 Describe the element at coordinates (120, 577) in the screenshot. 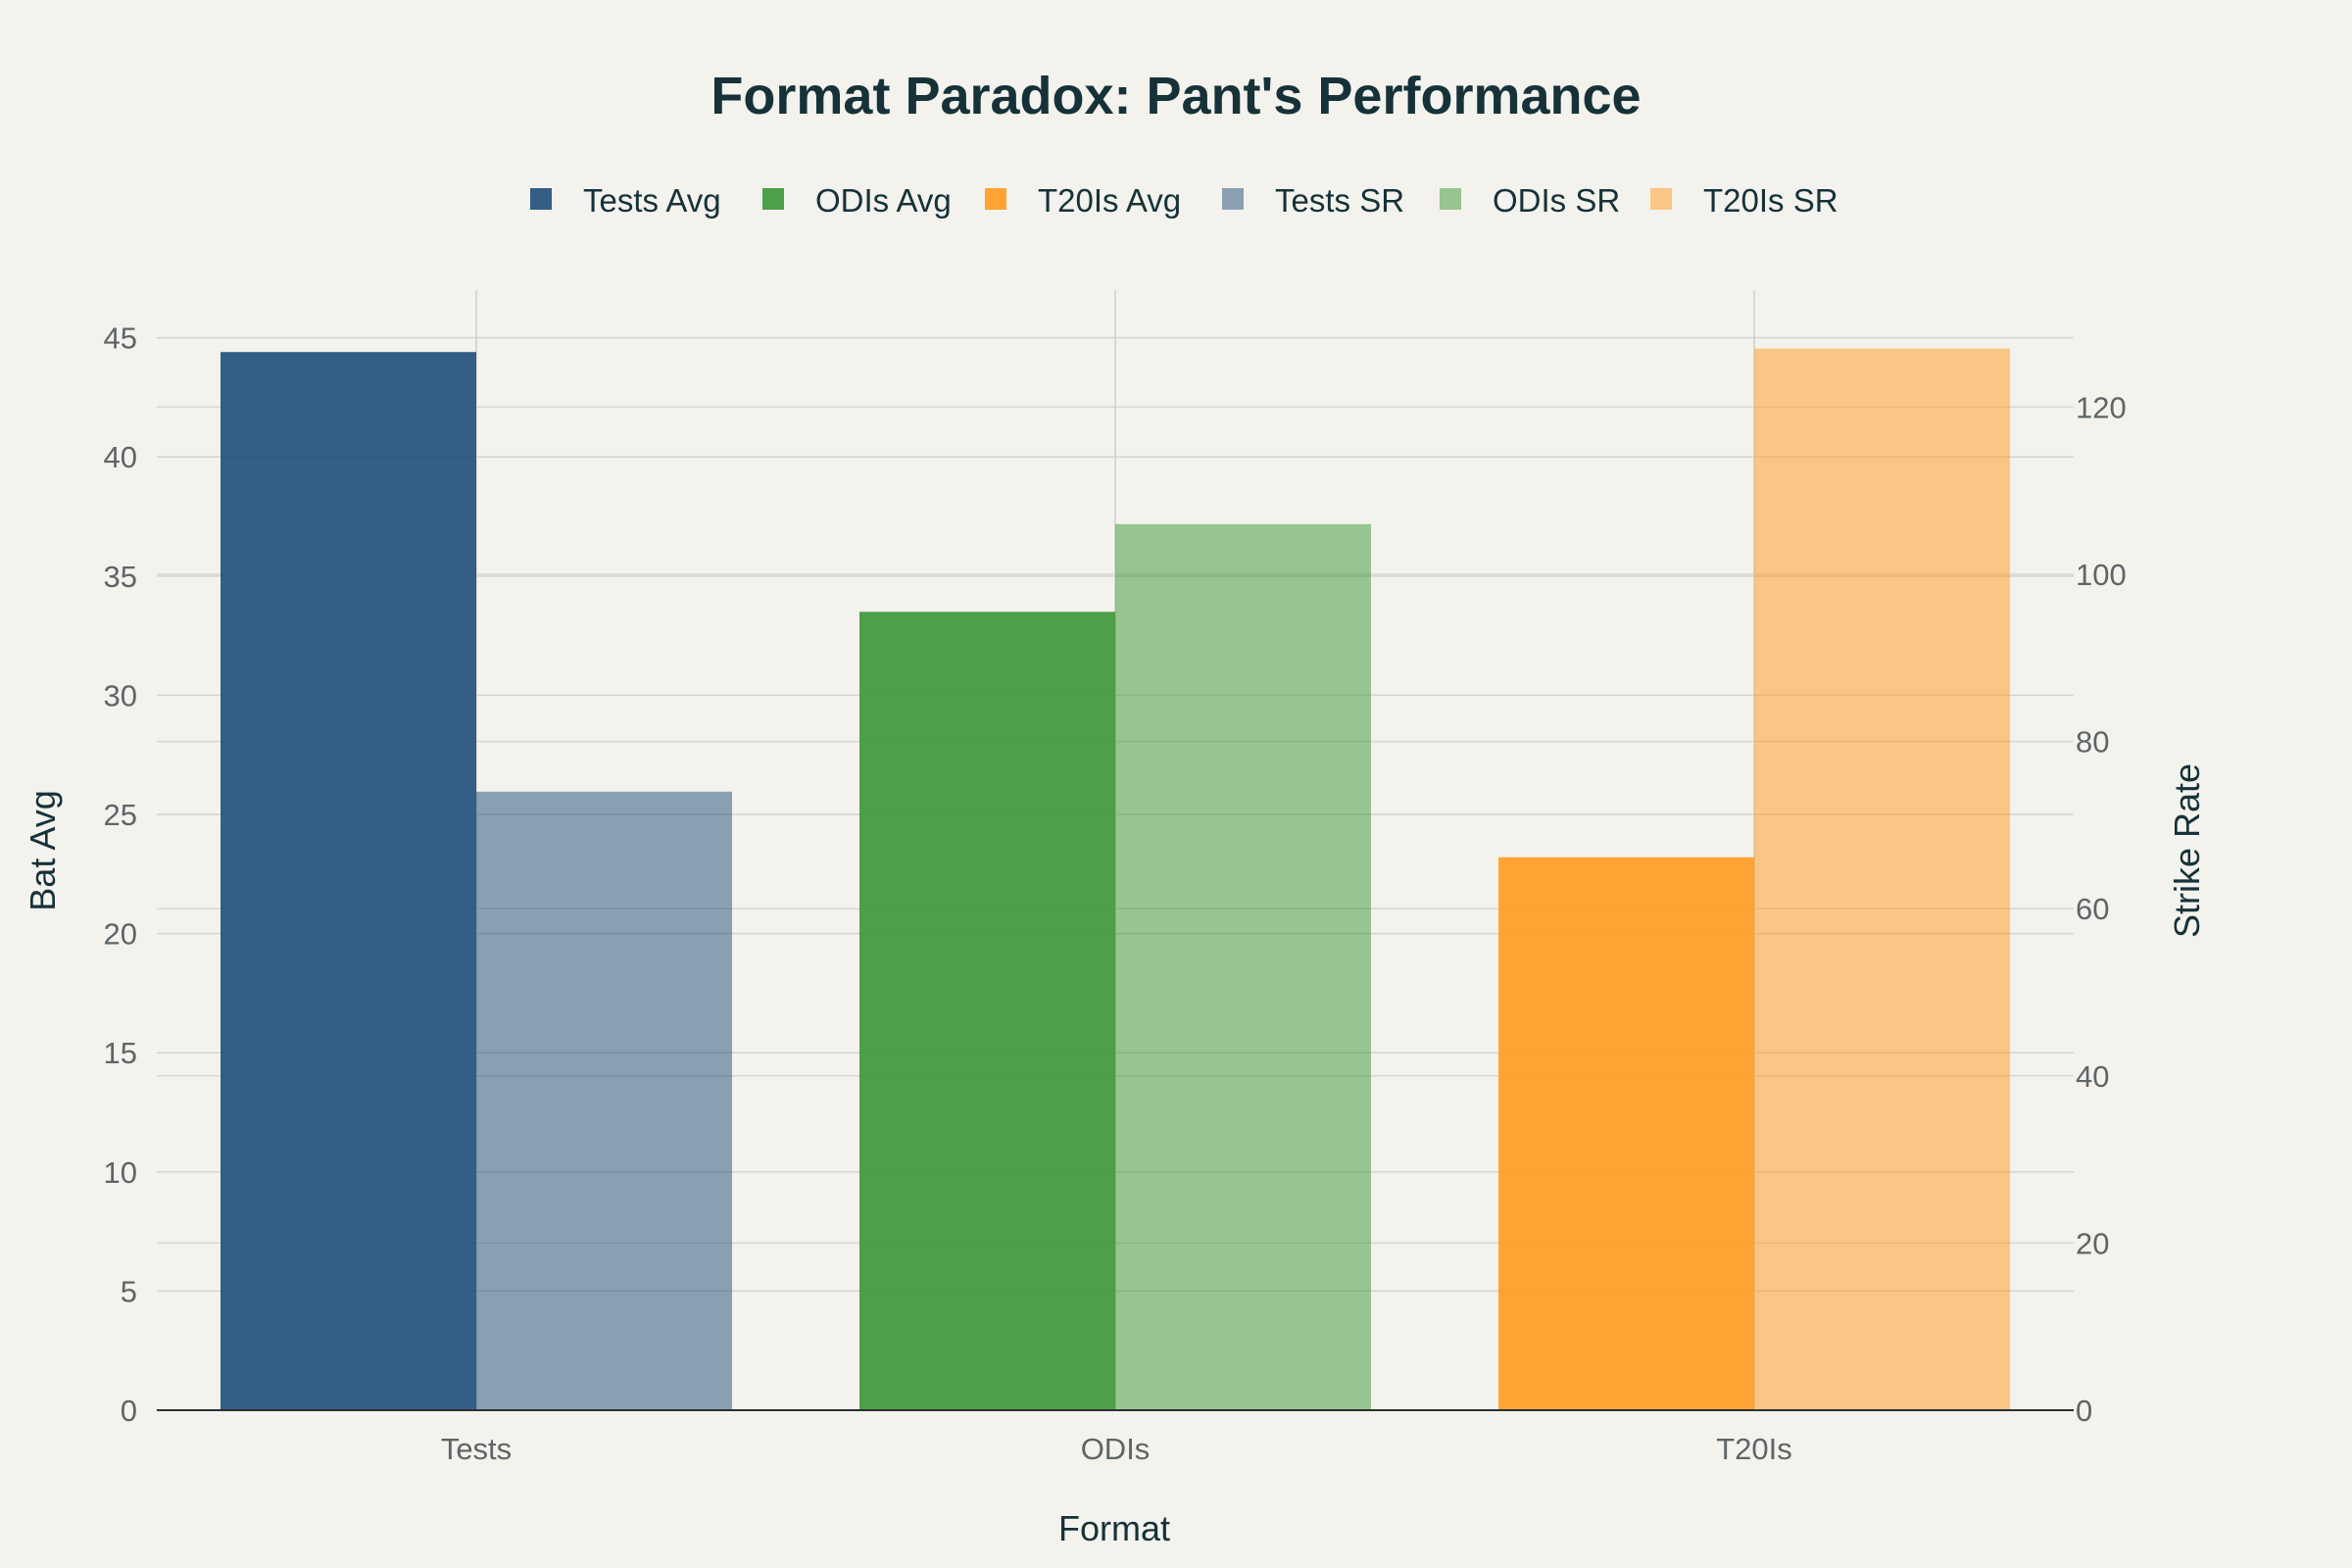

I see `y-tick-label: 35` at that location.